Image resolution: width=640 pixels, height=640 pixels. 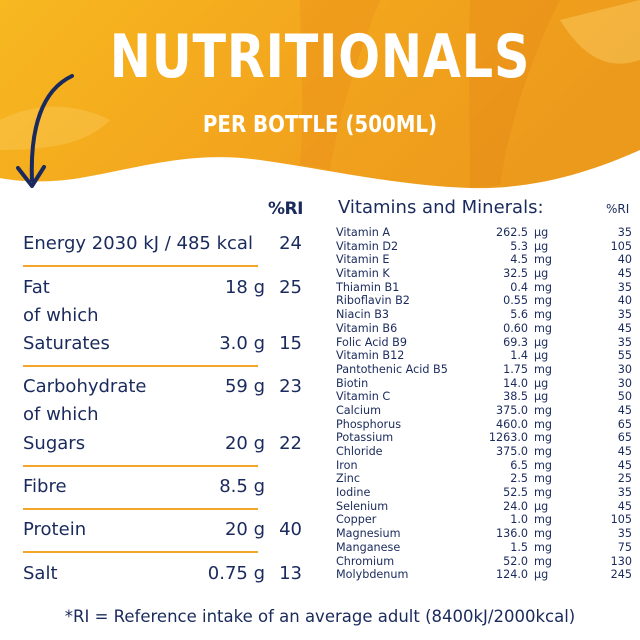 What do you see at coordinates (441, 207) in the screenshot?
I see `vitamins-minerals-heading: Vitamins and Minerals:` at bounding box center [441, 207].